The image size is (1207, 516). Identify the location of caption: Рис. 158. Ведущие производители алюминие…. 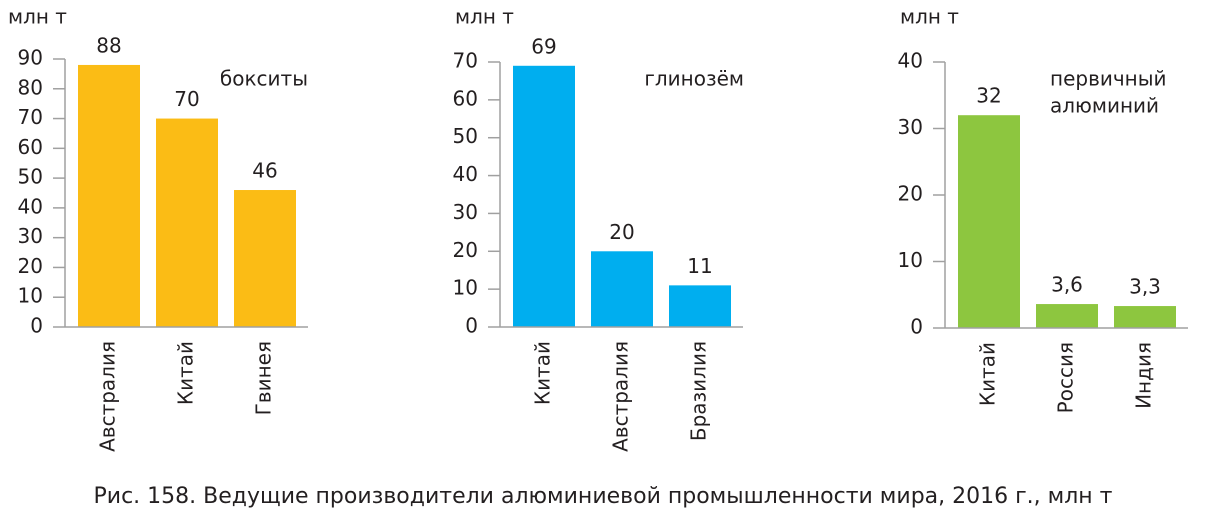
(603, 496).